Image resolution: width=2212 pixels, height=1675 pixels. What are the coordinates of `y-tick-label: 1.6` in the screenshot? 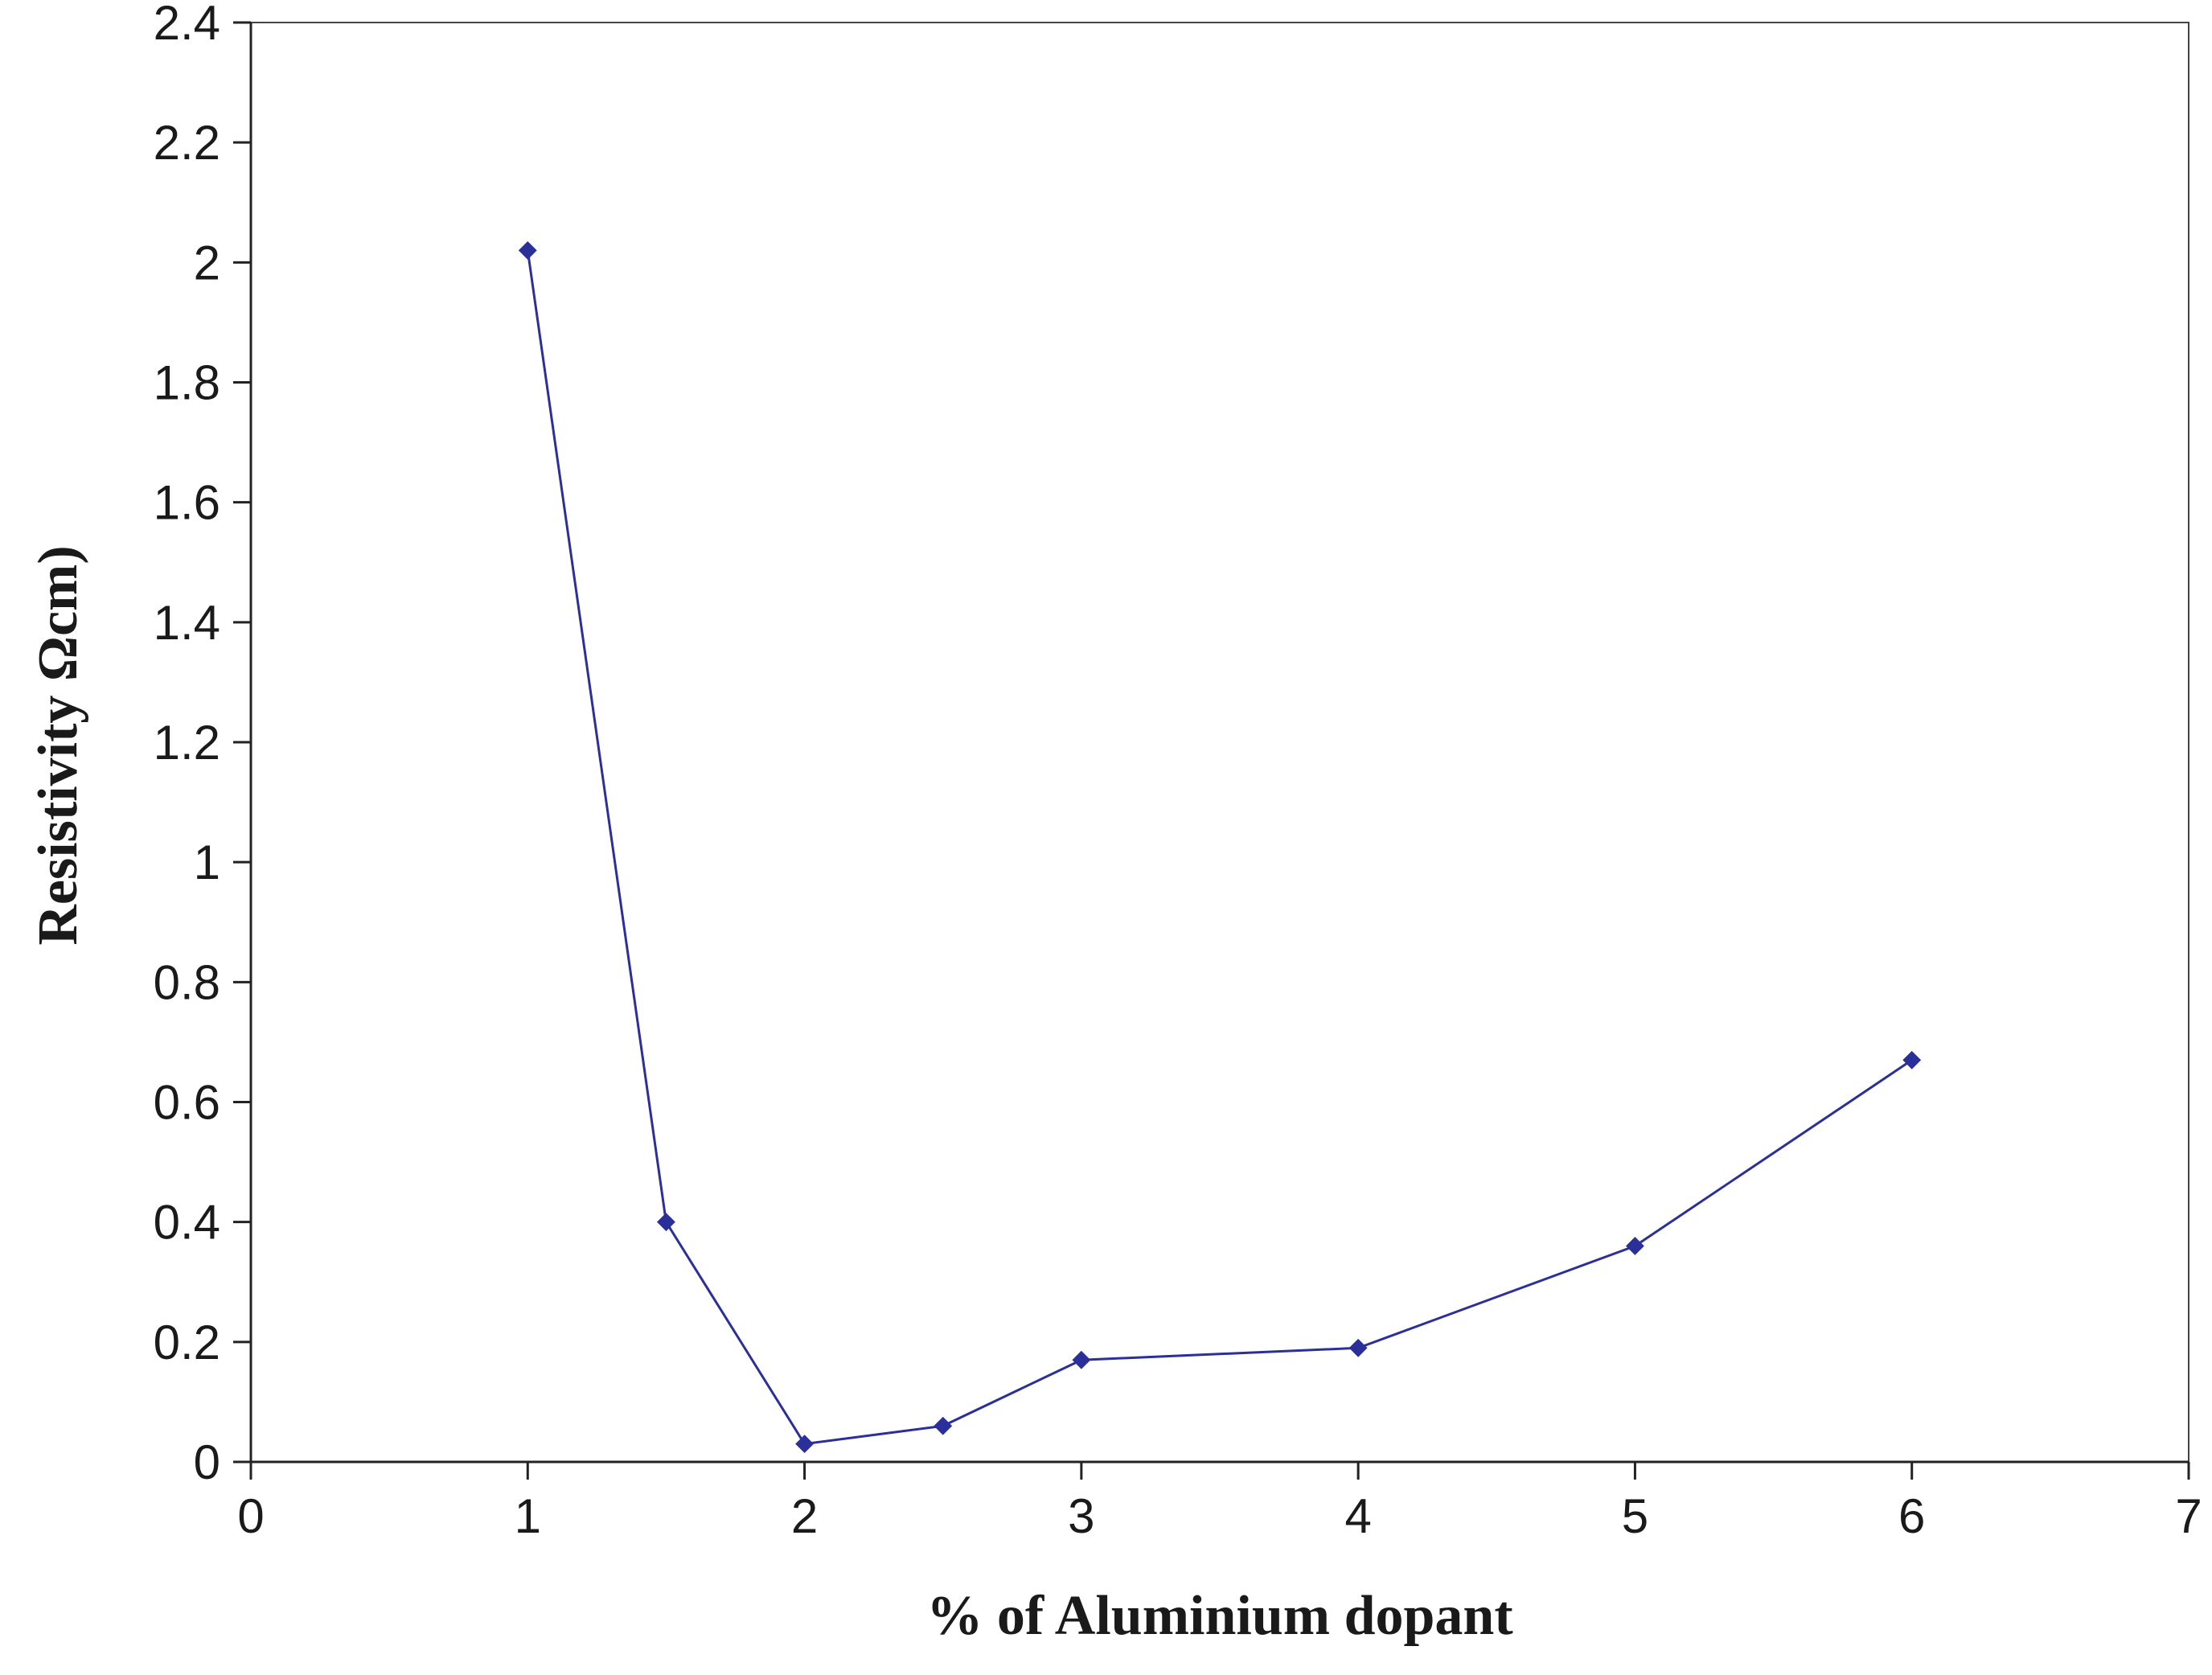 It's located at (187, 503).